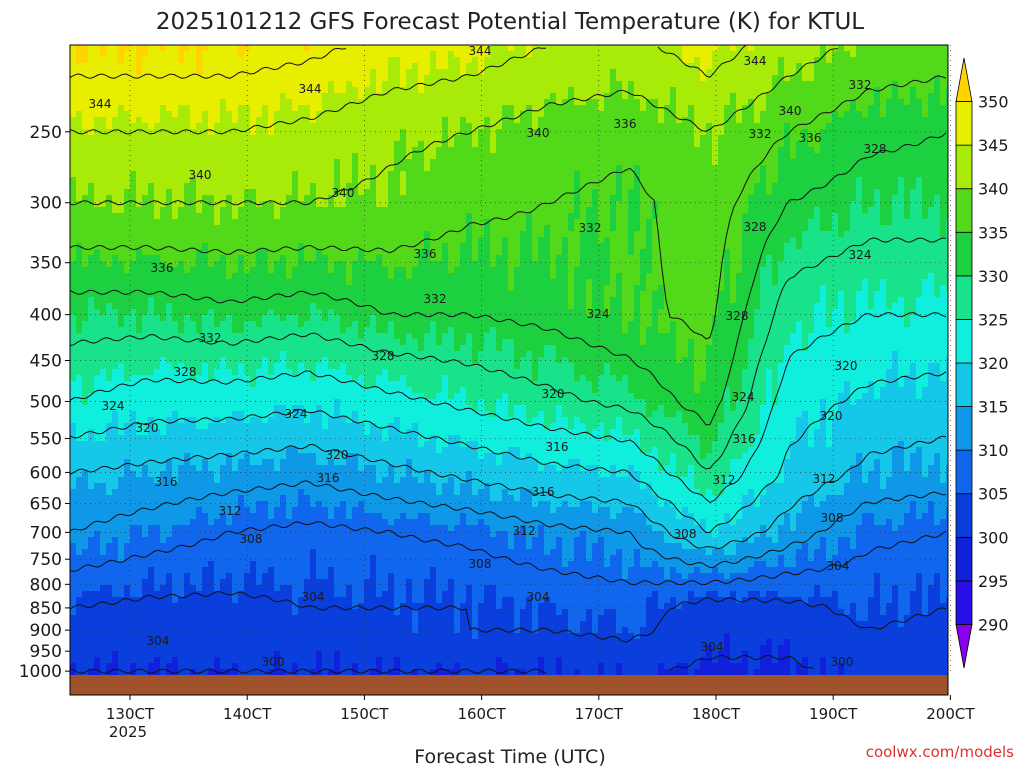  Describe the element at coordinates (46, 631) in the screenshot. I see `y-tick-label: 900` at that location.